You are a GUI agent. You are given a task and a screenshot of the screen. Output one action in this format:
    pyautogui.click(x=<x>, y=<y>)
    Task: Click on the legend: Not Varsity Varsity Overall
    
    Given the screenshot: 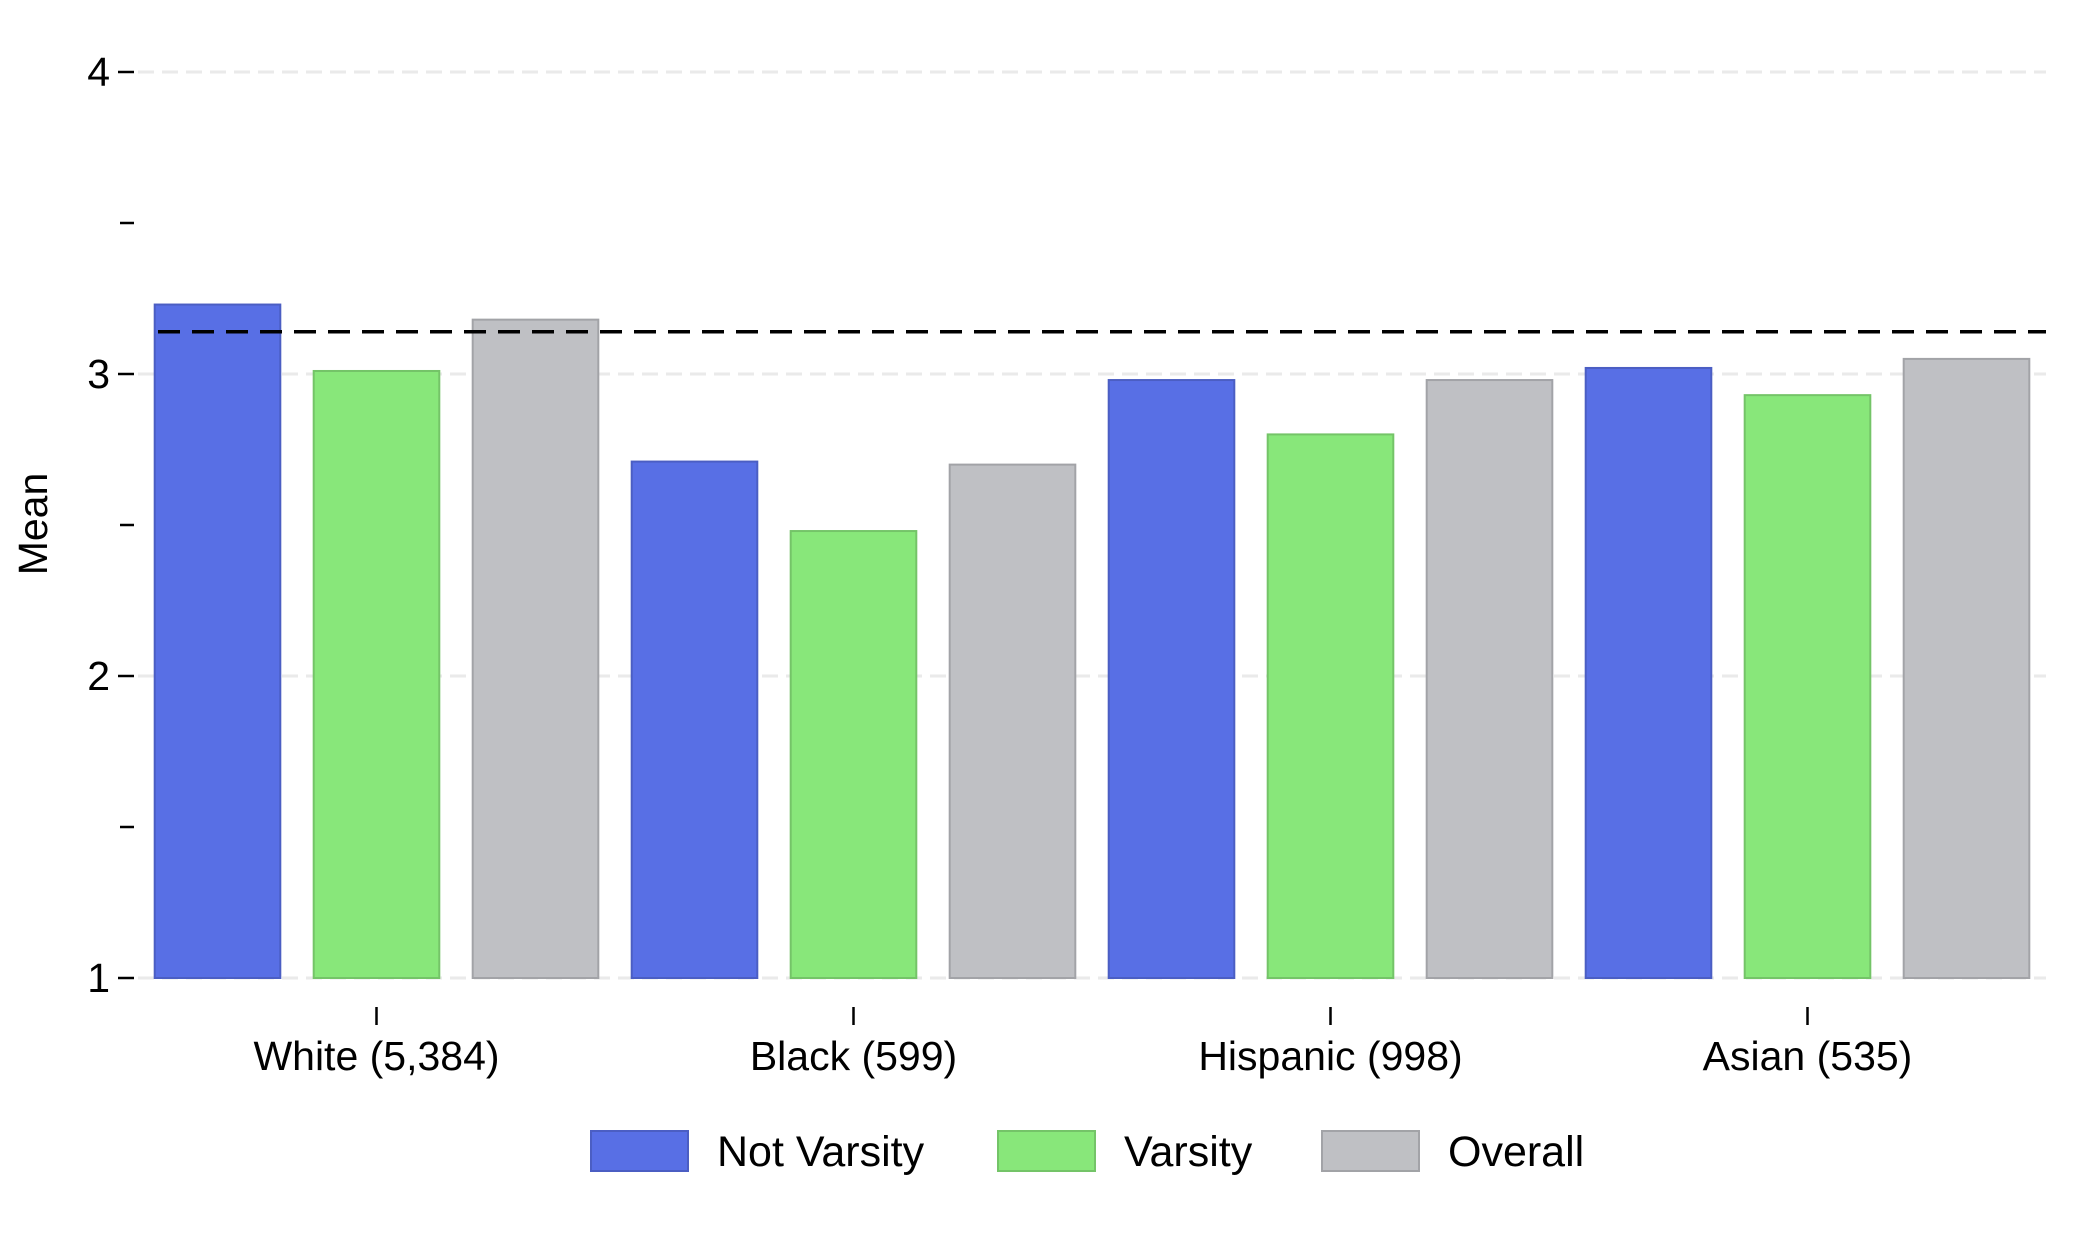 What is the action you would take?
    pyautogui.click(x=1087, y=1152)
    